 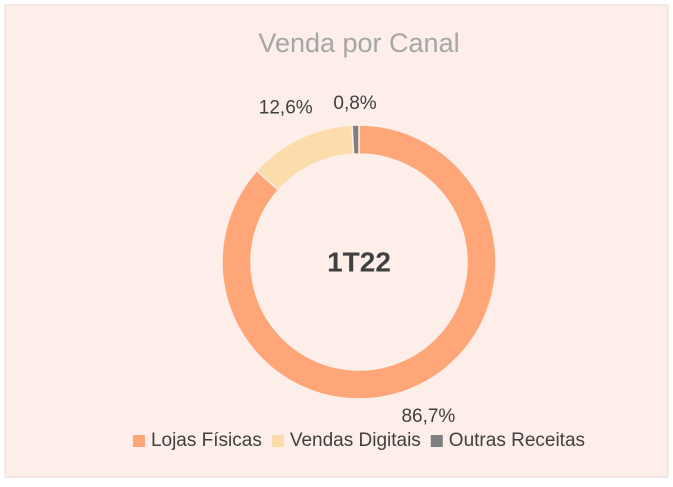 I want to click on legend-label: Lojas Físicas, so click(x=206, y=440).